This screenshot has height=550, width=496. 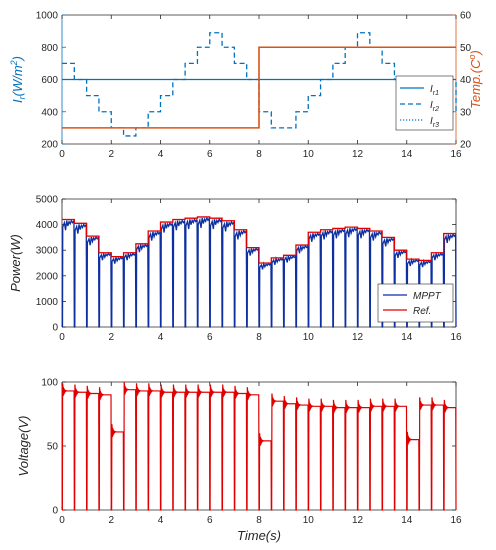 I want to click on y2-label-sup: o, so click(x=472, y=56).